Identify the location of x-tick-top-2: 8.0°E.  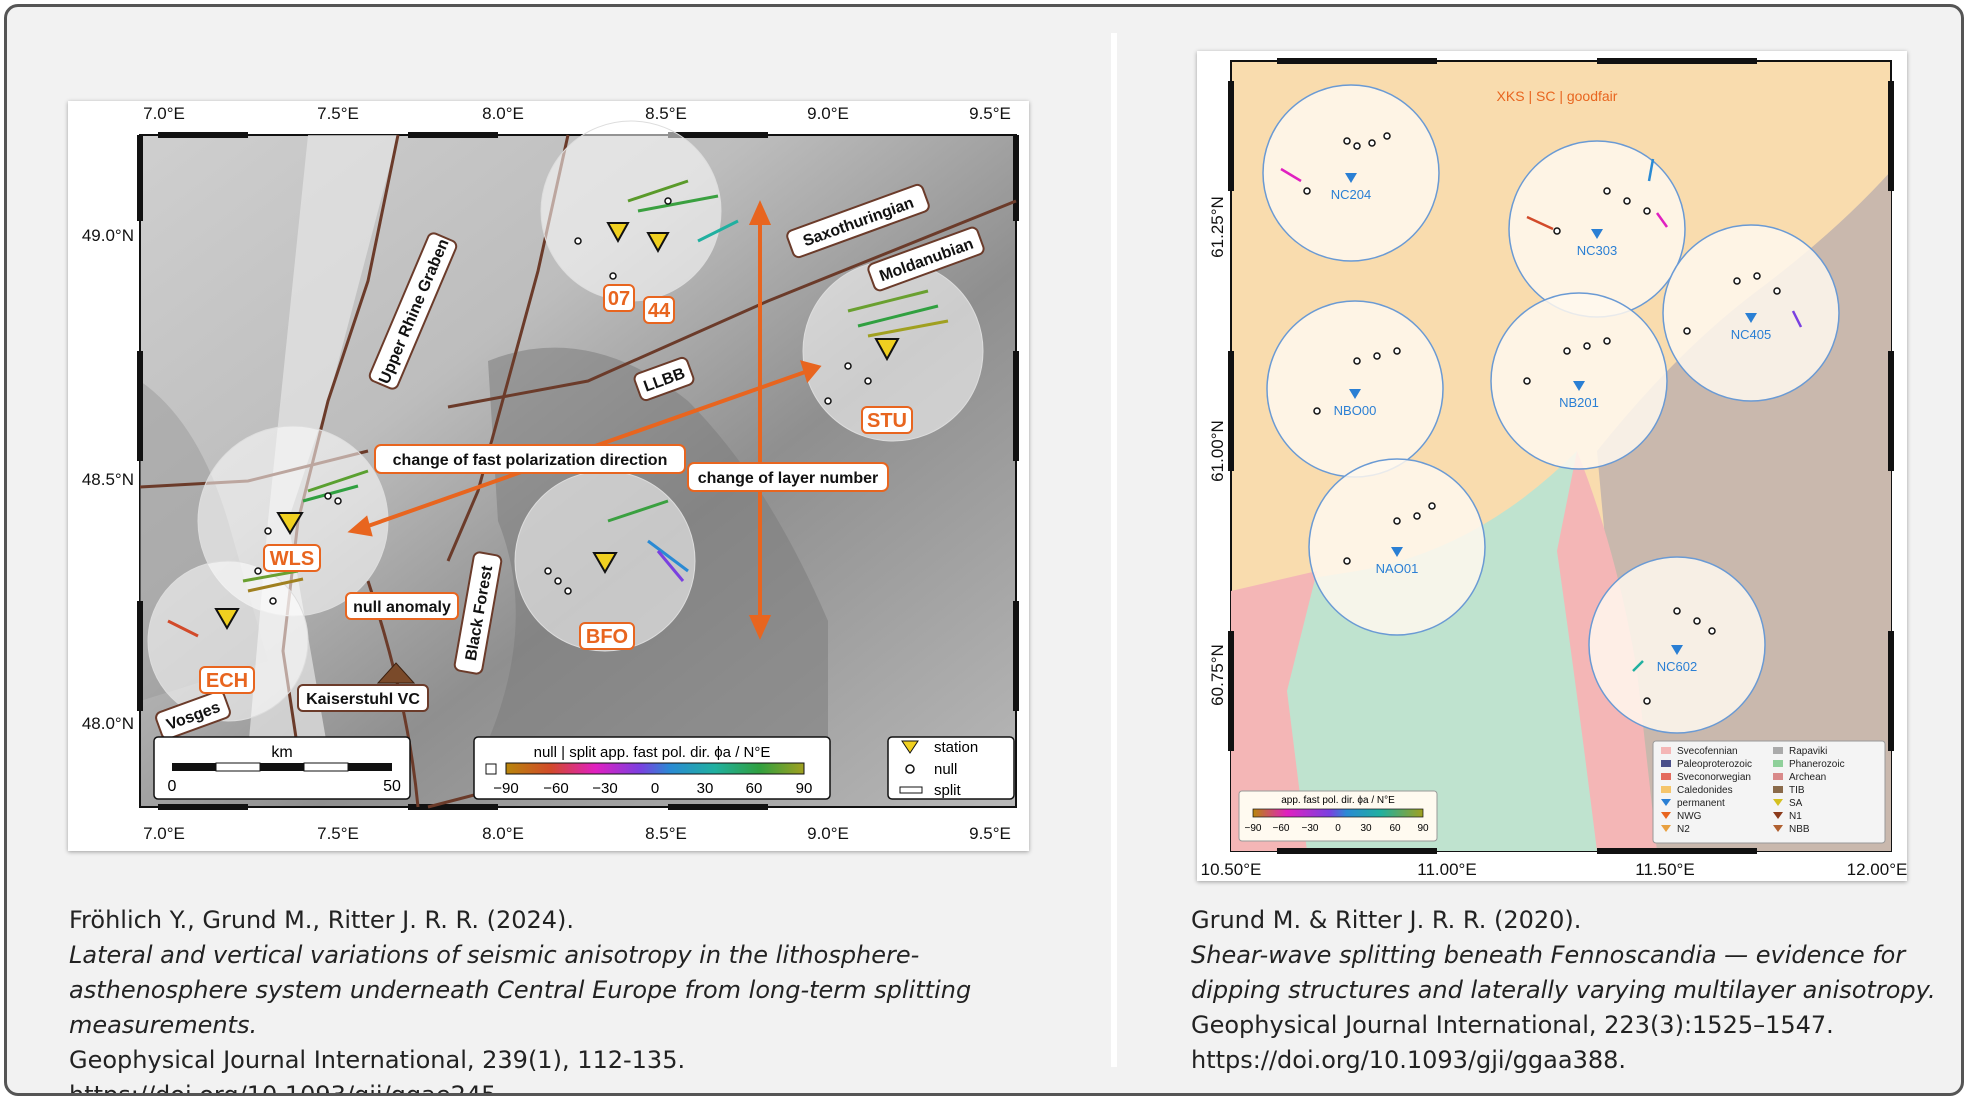
(503, 113).